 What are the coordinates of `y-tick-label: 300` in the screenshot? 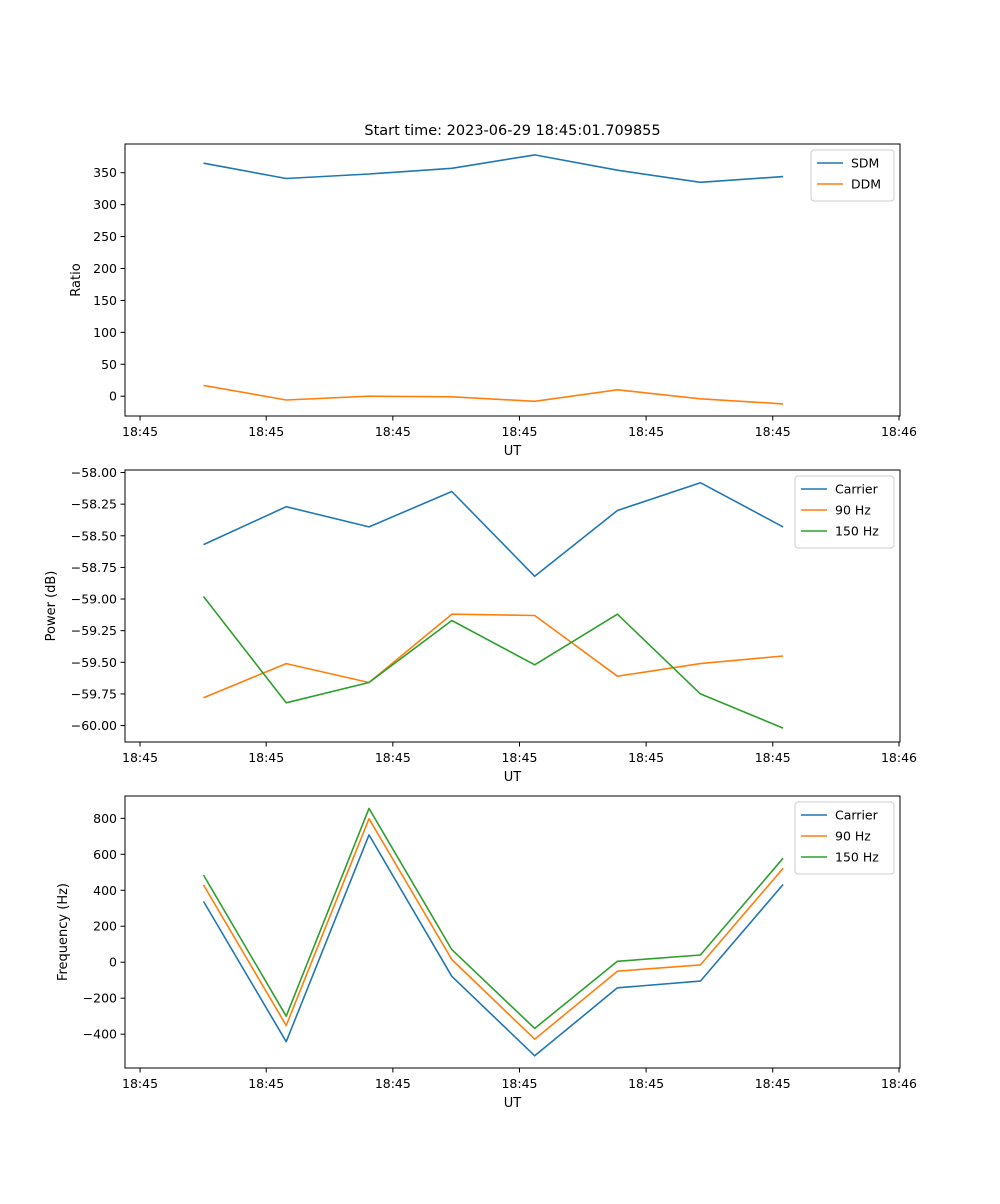 It's located at (105, 204).